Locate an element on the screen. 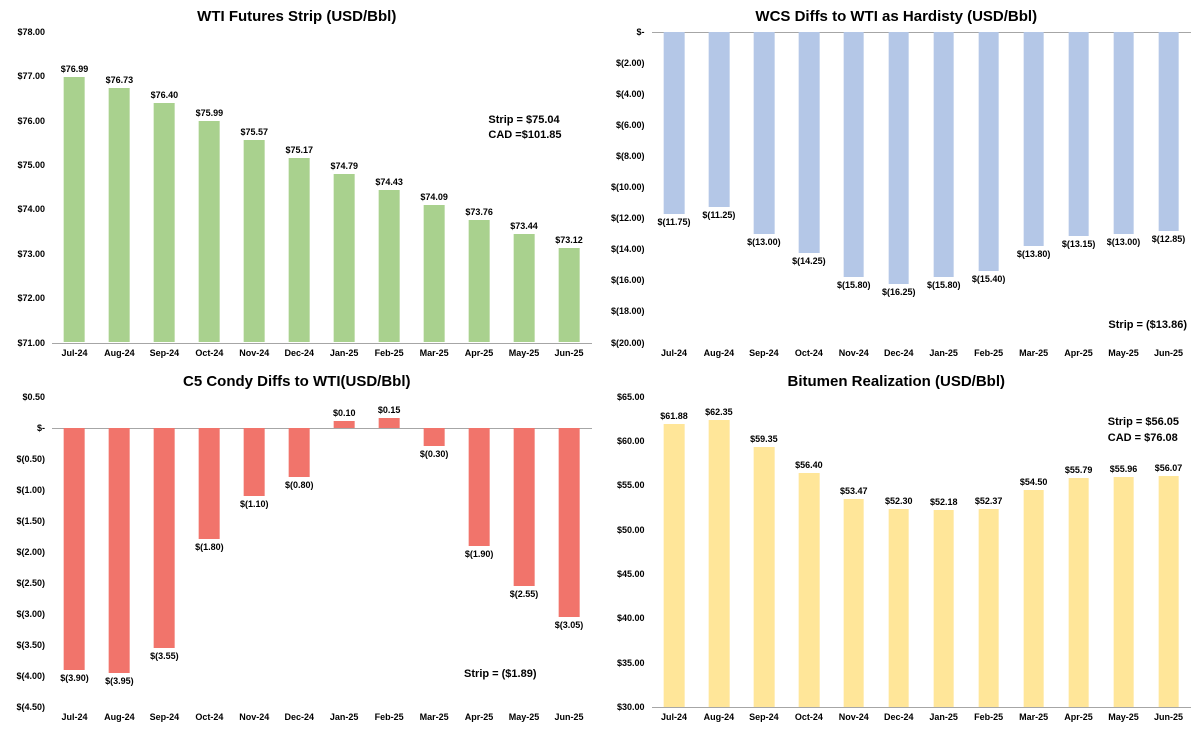 Image resolution: width=1199 pixels, height=729 pixels. bar-slot: $(3.95) is located at coordinates (119, 552).